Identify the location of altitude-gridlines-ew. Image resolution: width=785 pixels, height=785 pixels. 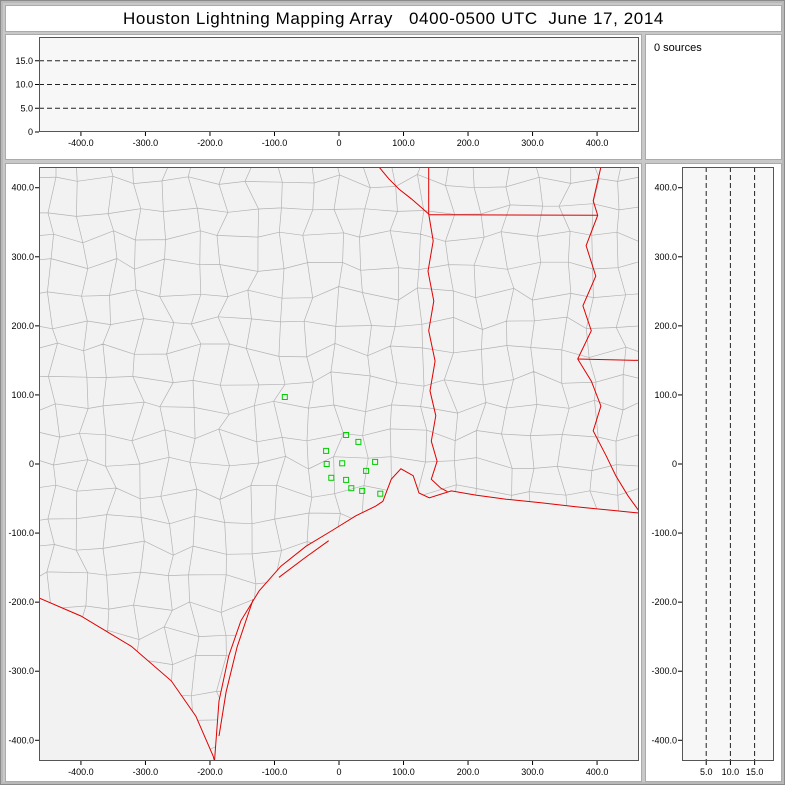
(339, 84).